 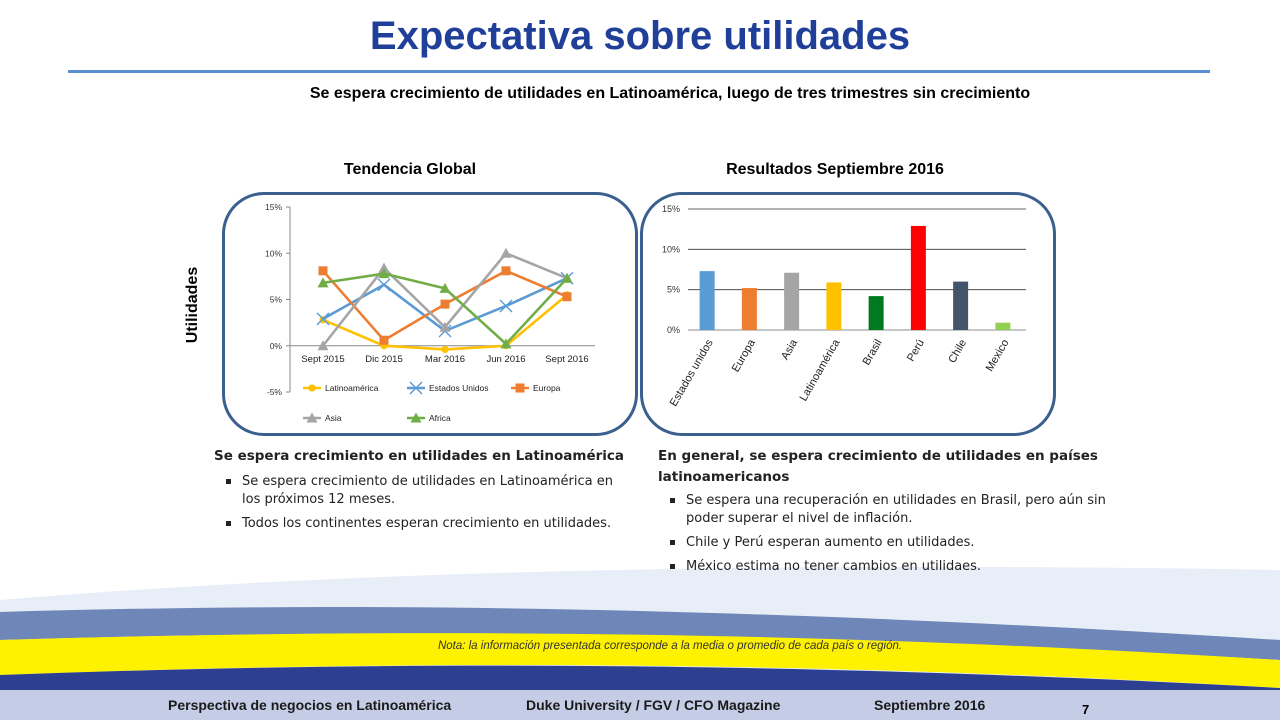 I want to click on side-label: Utilidades, so click(x=192, y=305).